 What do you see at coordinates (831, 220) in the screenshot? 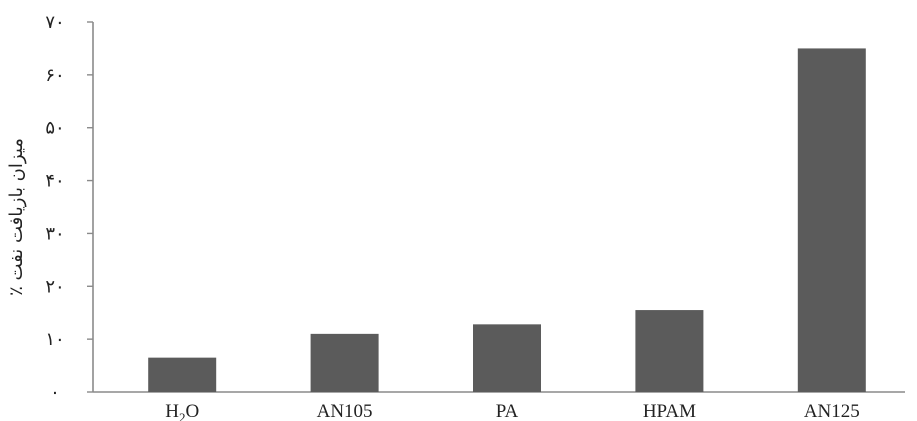
I see `bar-an125` at bounding box center [831, 220].